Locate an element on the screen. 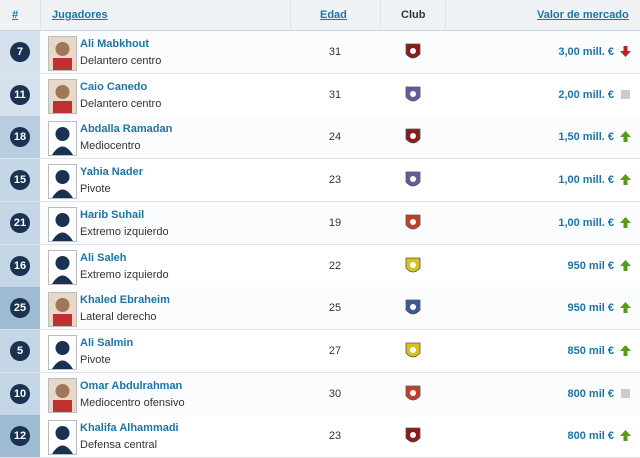 The width and height of the screenshot is (640, 458). player-row: 16 Ali Saleh Extremo izquierdo 22 950 mil € is located at coordinates (320, 266).